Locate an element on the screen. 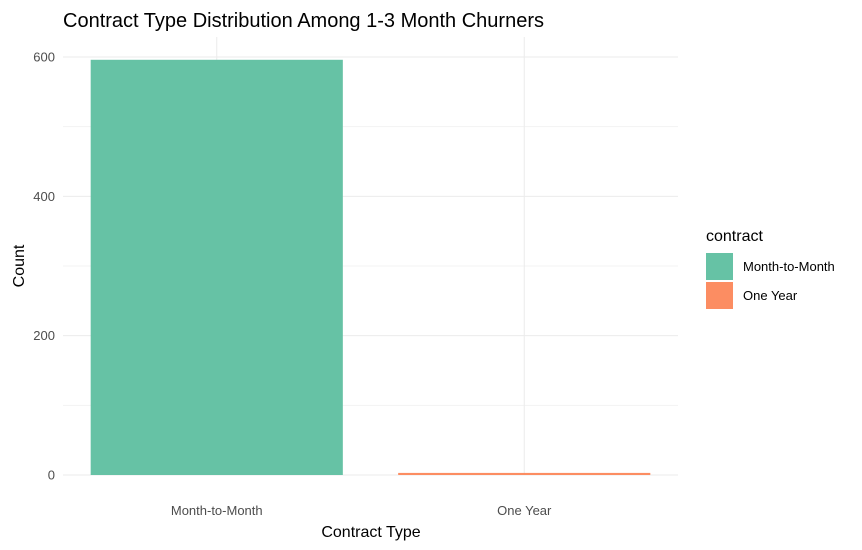 The height and width of the screenshot is (550, 862). y-axis-ticks: 0 200 400 600 is located at coordinates (44, 266).